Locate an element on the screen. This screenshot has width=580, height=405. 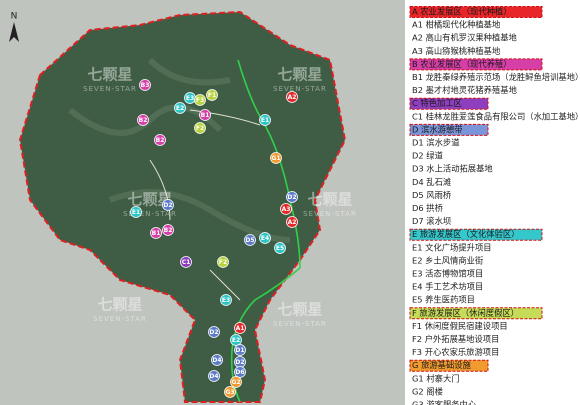
marker-label: A3 is located at coordinates (286, 209).